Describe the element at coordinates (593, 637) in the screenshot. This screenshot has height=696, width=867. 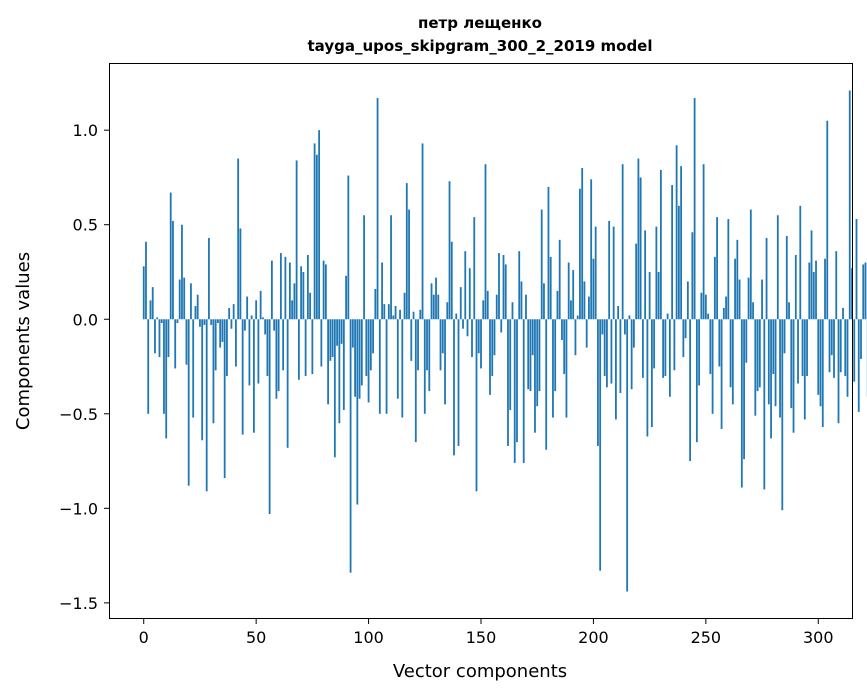
I see `x-tick-label: 200` at that location.